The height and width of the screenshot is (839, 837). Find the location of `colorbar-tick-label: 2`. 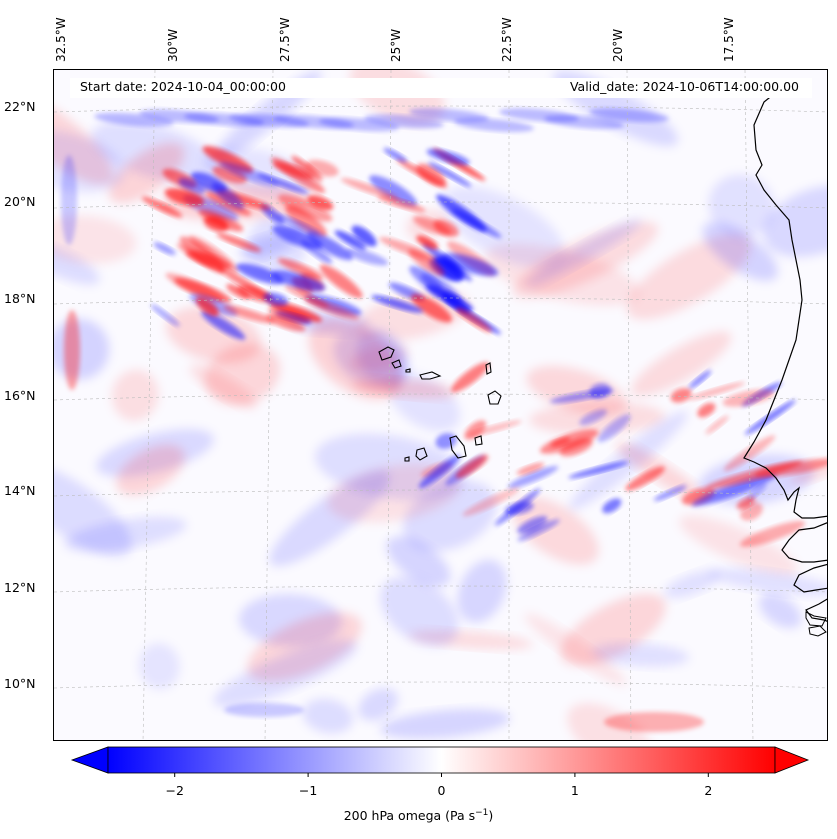

colorbar-tick-label: 2 is located at coordinates (708, 790).